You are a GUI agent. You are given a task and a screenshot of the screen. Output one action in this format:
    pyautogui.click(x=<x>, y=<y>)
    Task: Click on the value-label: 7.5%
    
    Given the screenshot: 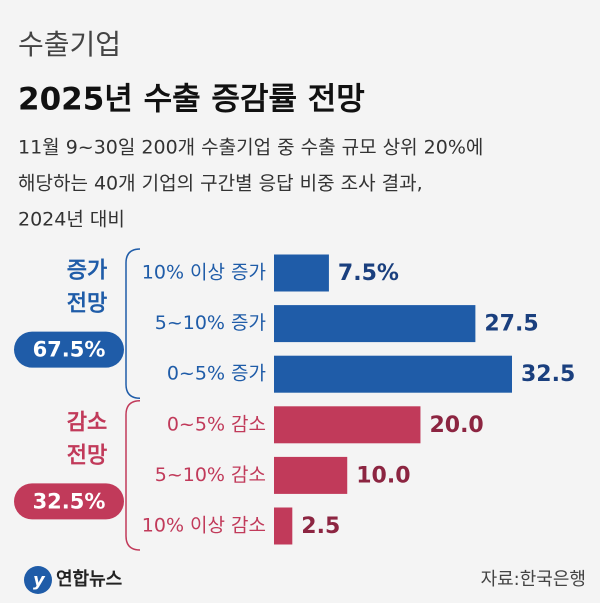 What is the action you would take?
    pyautogui.click(x=368, y=273)
    